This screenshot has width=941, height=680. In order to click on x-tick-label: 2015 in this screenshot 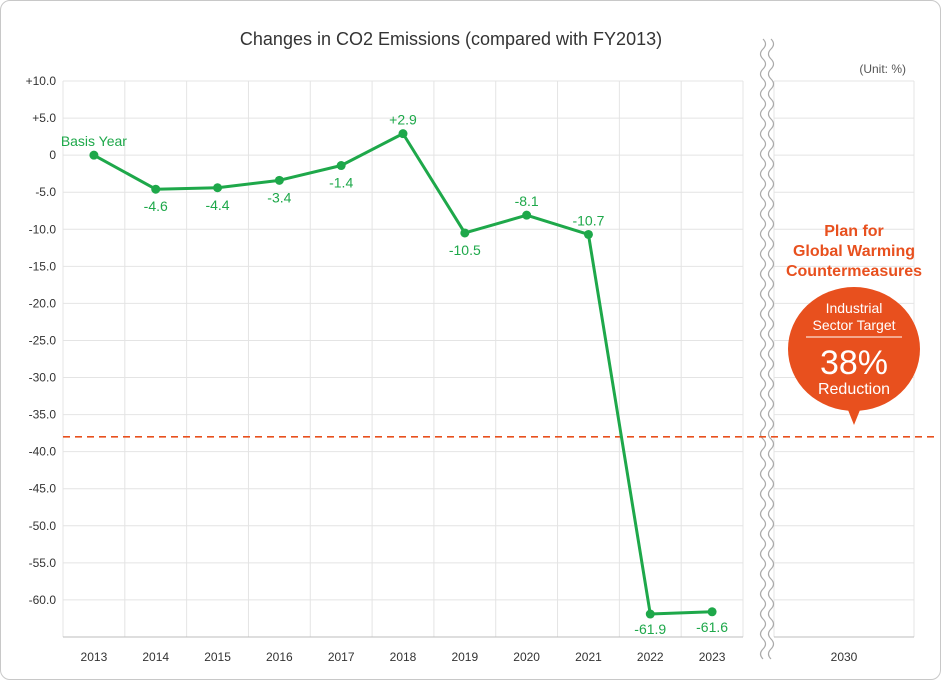, I will do `click(217, 657)`.